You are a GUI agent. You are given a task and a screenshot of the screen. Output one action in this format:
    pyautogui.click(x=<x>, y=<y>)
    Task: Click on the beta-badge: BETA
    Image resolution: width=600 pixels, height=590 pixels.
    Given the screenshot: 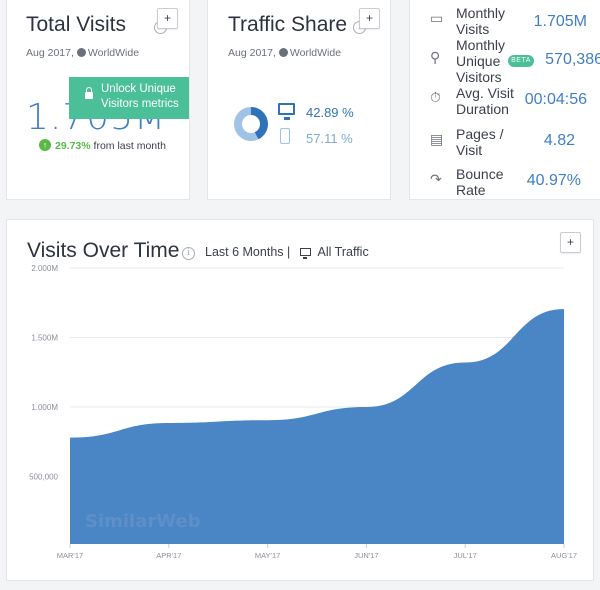 What is the action you would take?
    pyautogui.click(x=521, y=61)
    